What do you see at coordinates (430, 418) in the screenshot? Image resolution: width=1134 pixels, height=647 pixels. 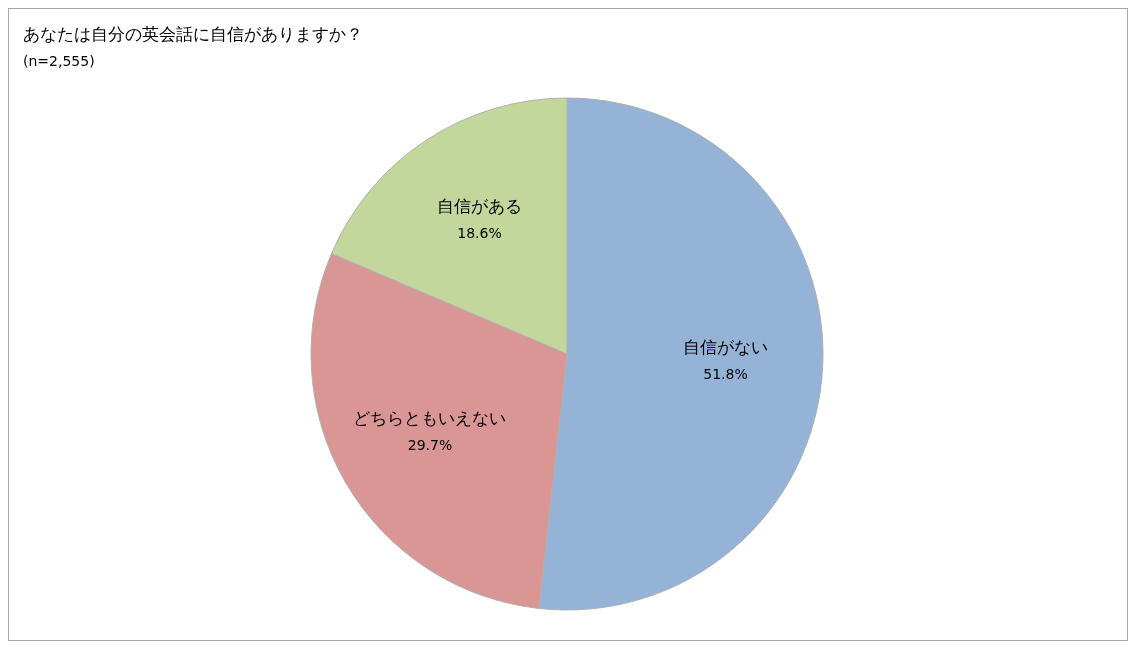 I see `slice-label: どちらともいえない` at bounding box center [430, 418].